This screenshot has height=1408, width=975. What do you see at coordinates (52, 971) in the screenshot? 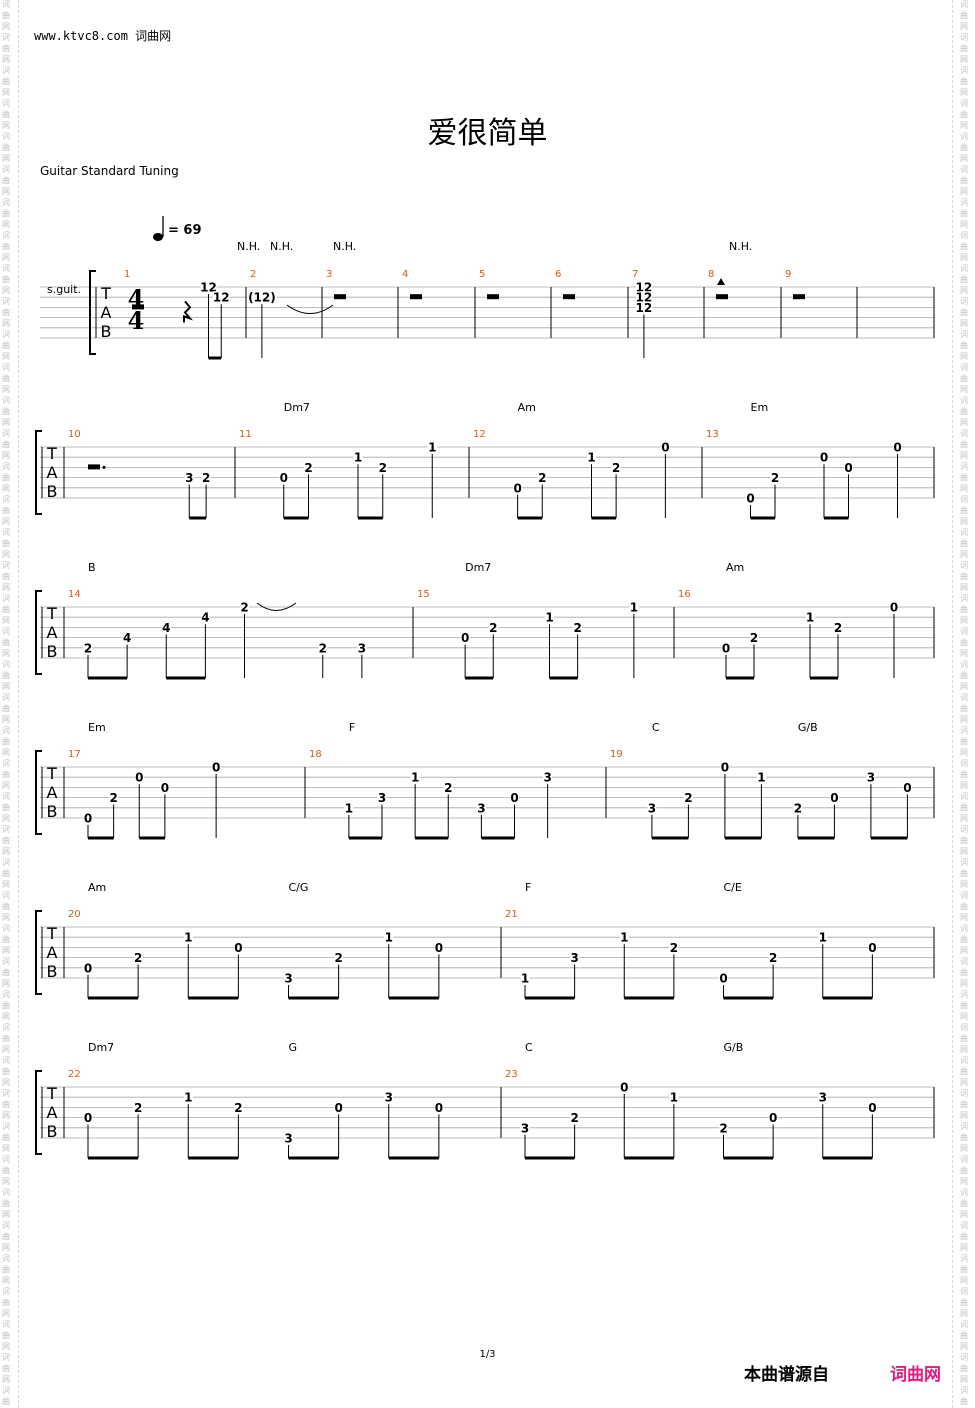
I see `tab-clef-letter: B` at bounding box center [52, 971].